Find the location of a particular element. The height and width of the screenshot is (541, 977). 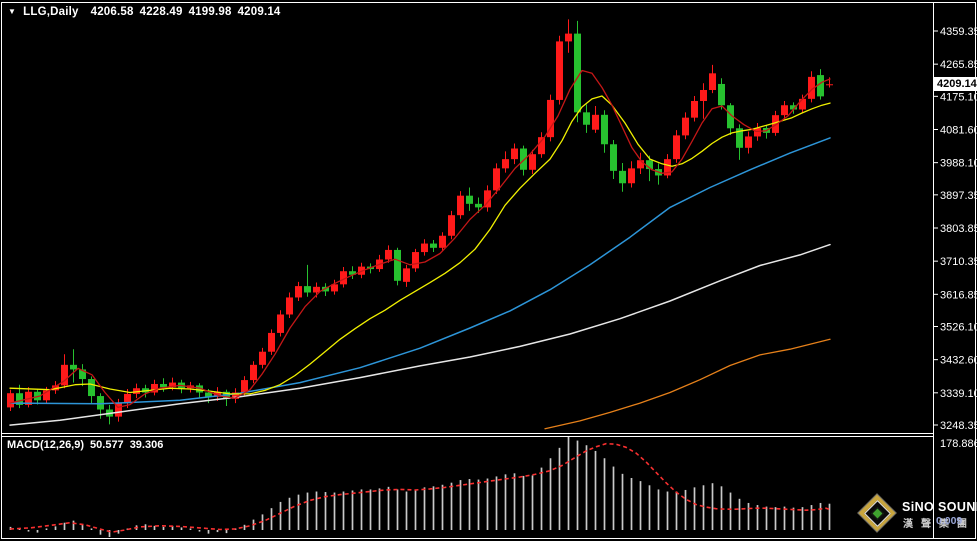

price-axis-label: 3803.85 is located at coordinates (958, 229).